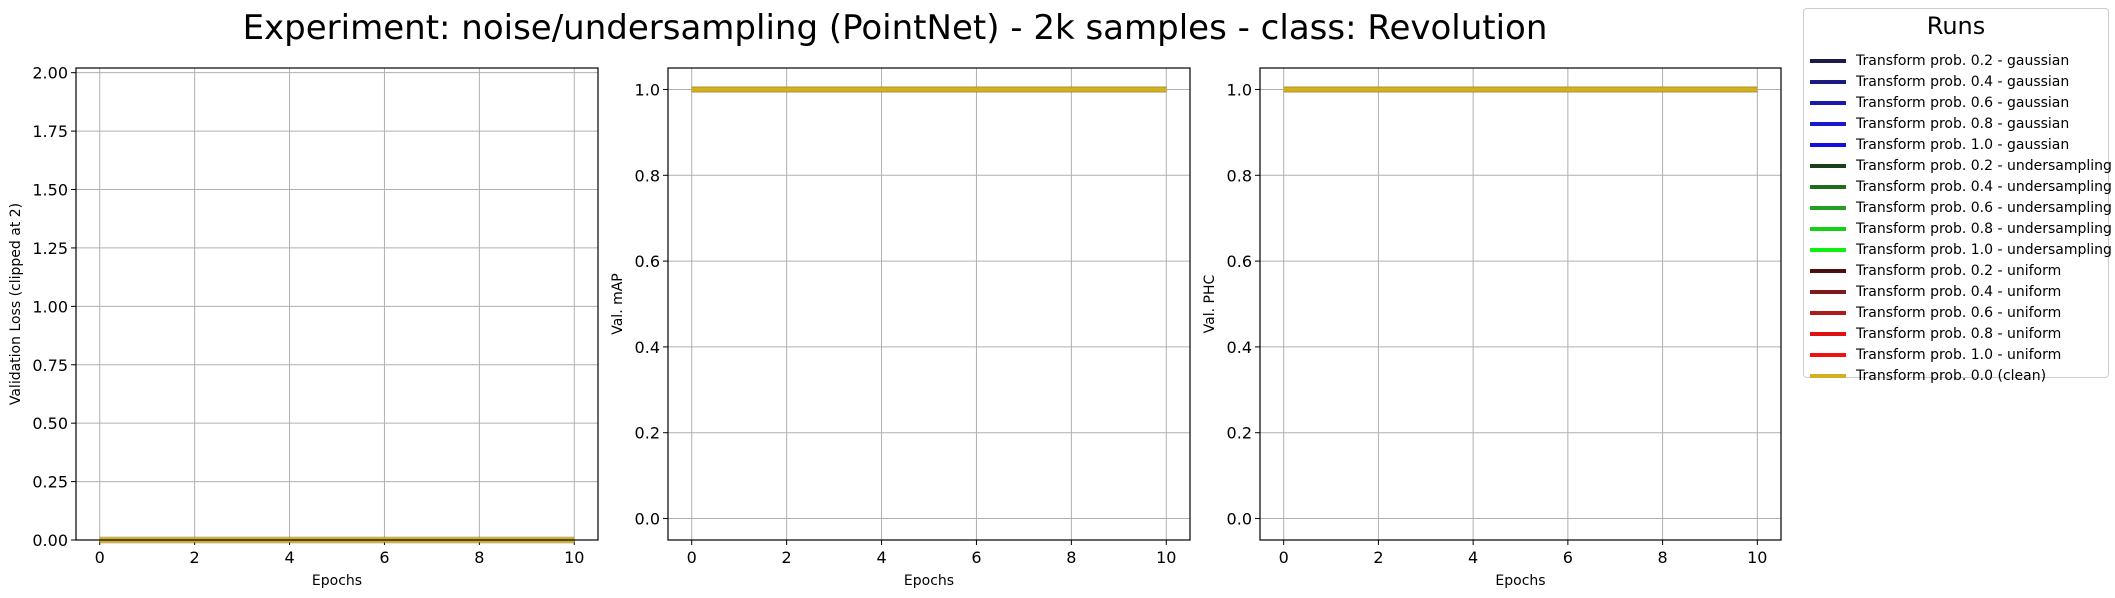 The height and width of the screenshot is (598, 2115). Describe the element at coordinates (50, 190) in the screenshot. I see `y-tick-label: 1.50` at that location.